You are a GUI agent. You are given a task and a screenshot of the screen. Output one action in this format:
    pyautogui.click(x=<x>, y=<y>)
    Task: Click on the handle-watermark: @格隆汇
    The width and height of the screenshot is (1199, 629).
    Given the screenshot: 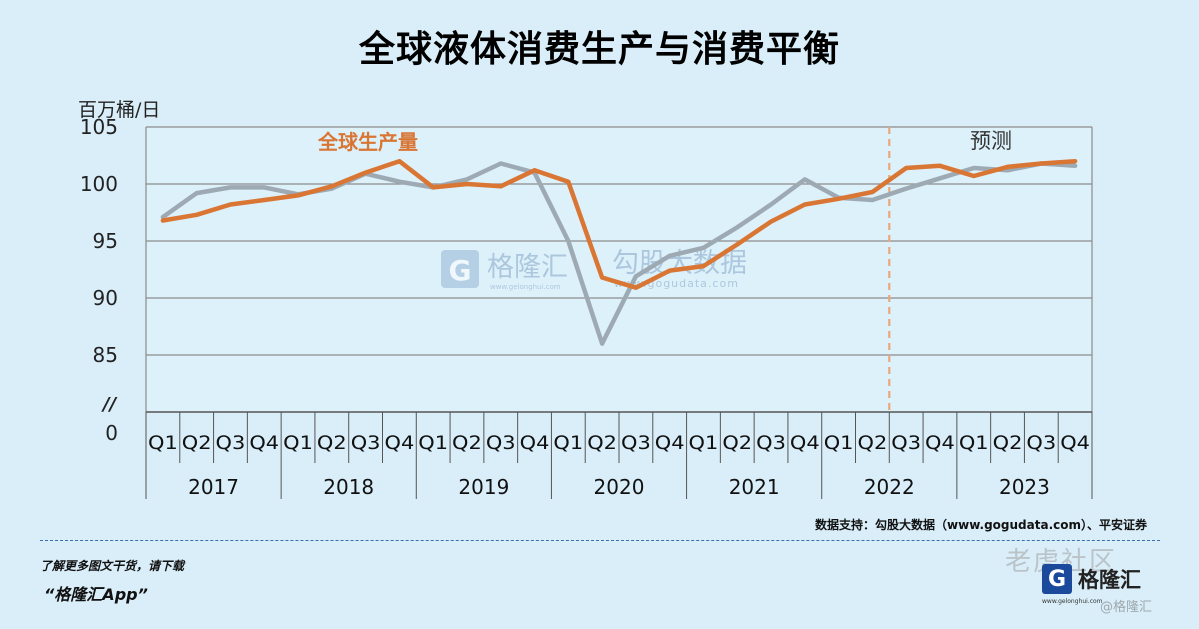 What is the action you would take?
    pyautogui.click(x=1126, y=607)
    